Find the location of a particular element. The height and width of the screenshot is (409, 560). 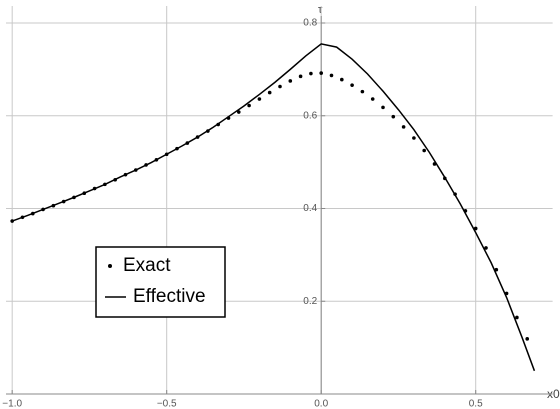

x-tick-label: 0.0 is located at coordinates (321, 404).